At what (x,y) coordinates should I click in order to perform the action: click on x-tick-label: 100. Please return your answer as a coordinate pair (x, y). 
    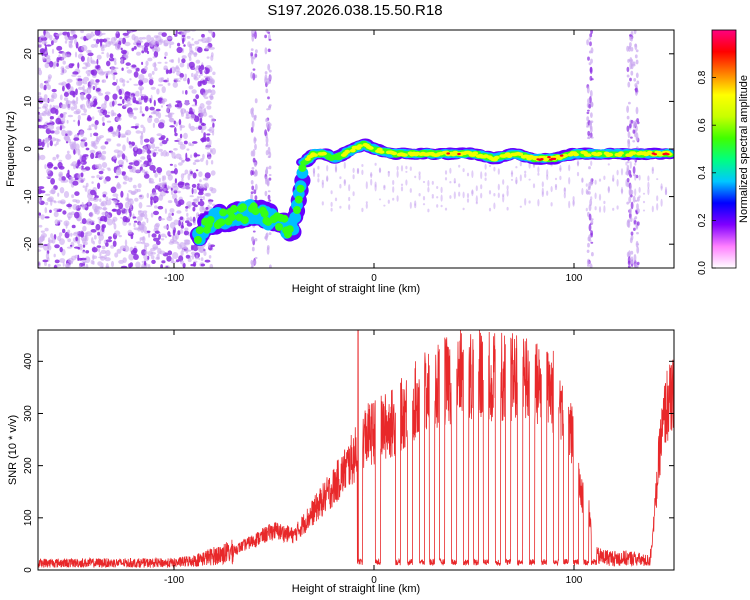
    Looking at the image, I should click on (574, 278).